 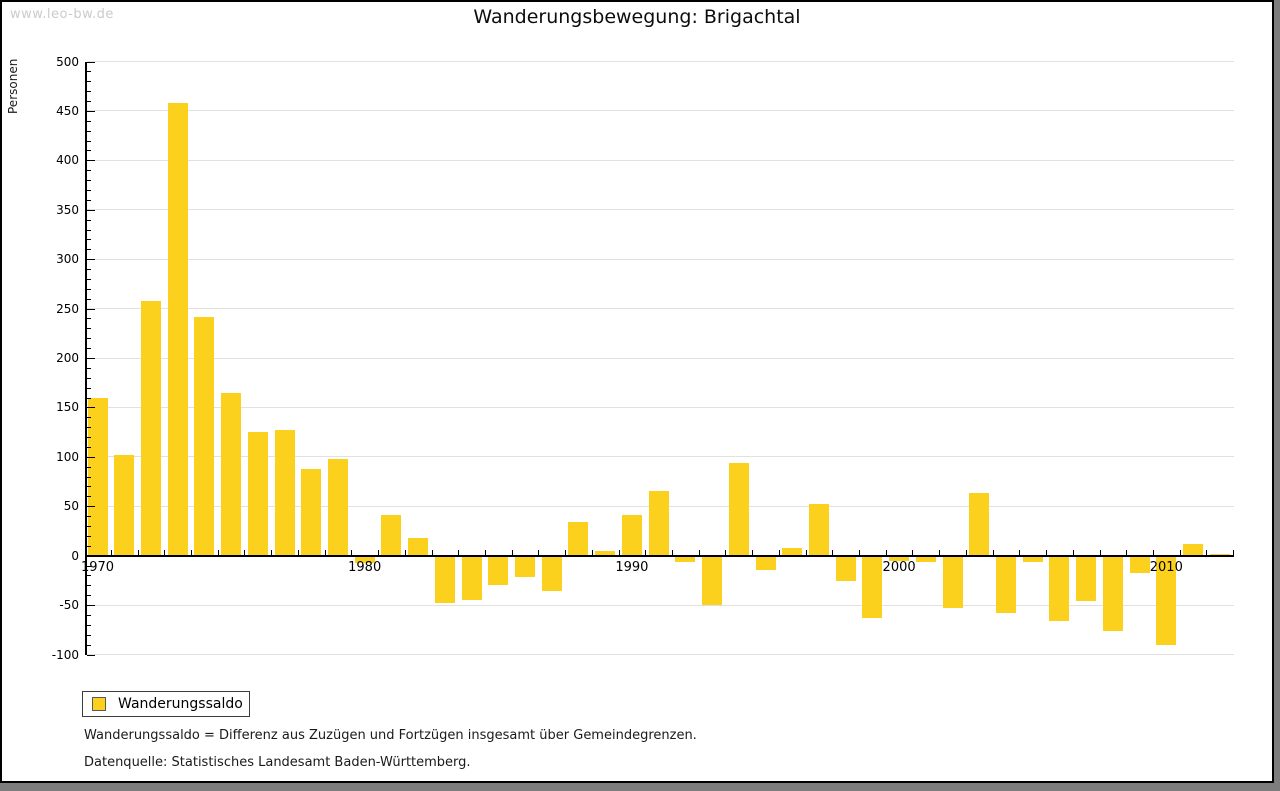 What do you see at coordinates (124, 505) in the screenshot?
I see `bar-1971` at bounding box center [124, 505].